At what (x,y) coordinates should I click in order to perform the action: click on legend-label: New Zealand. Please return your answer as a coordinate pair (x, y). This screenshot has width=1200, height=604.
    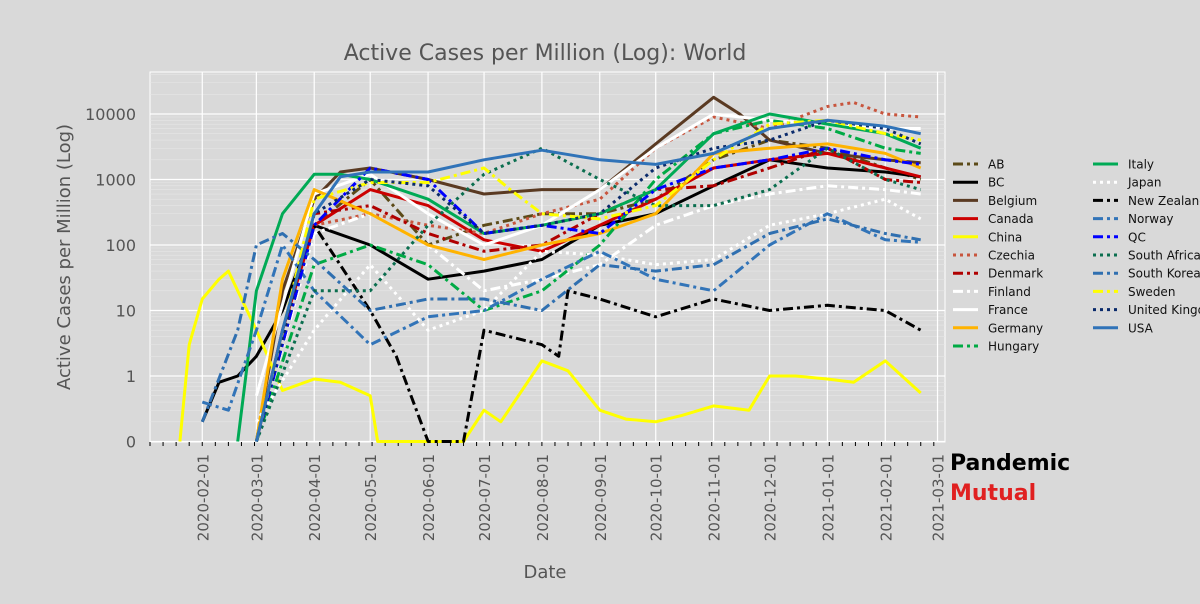
    Looking at the image, I should click on (1164, 201).